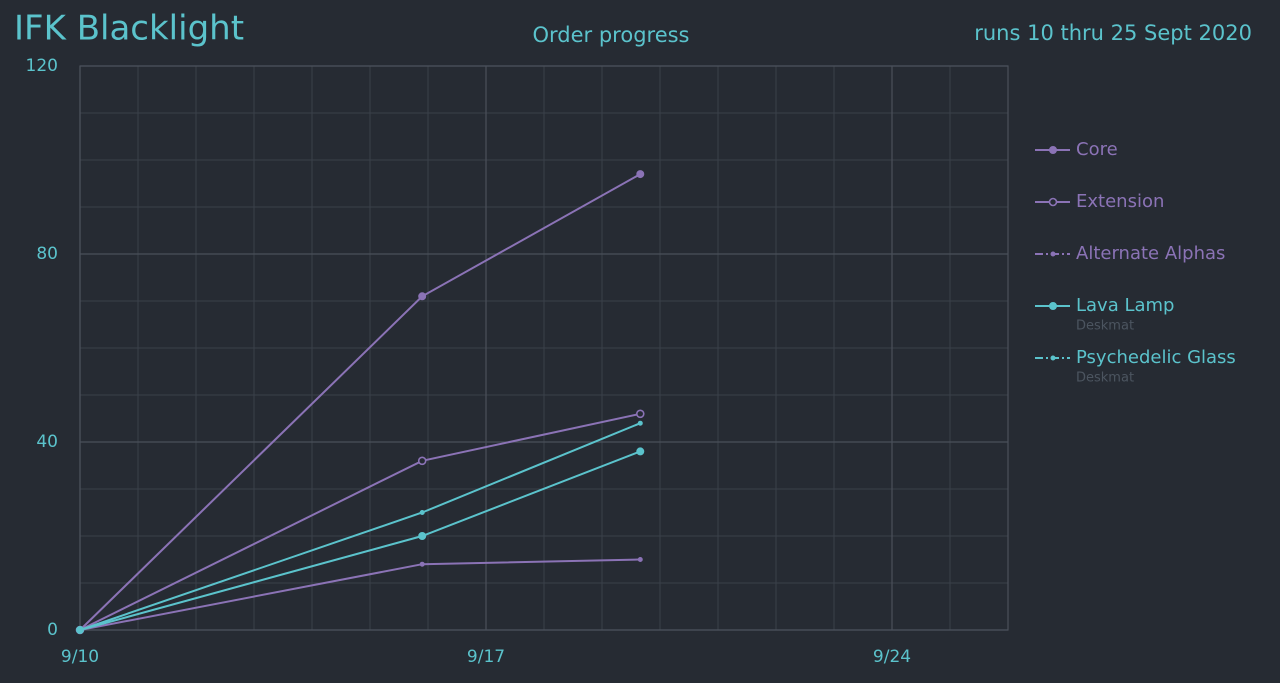  Describe the element at coordinates (486, 657) in the screenshot. I see `x-tick-label: 9/17` at that location.